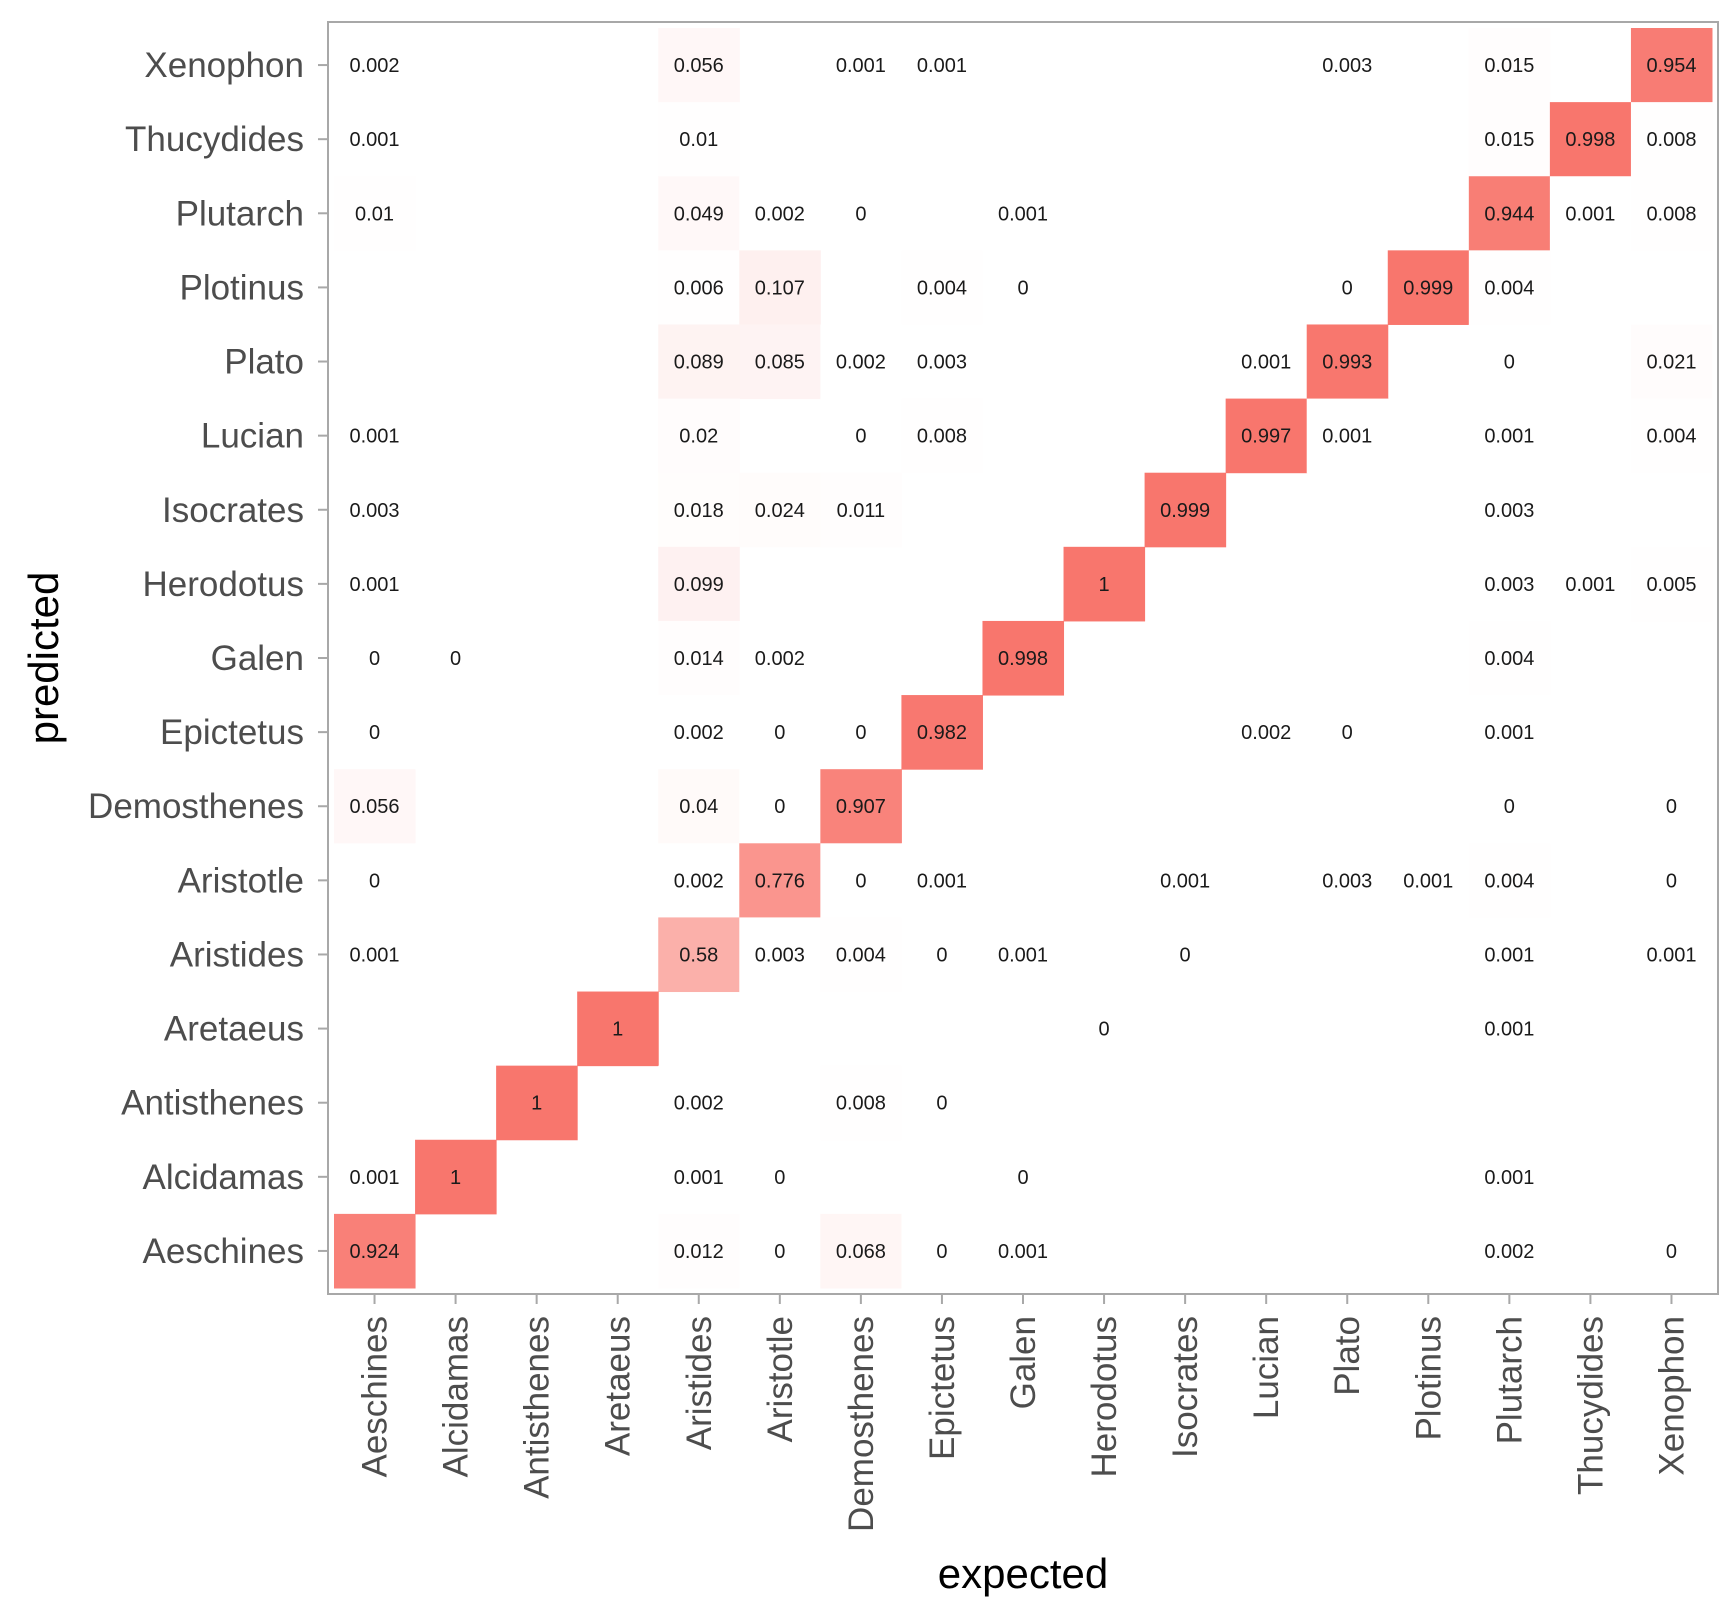 The width and height of the screenshot is (1720, 1617). I want to click on cell-herodotus-herodotus, so click(1104, 584).